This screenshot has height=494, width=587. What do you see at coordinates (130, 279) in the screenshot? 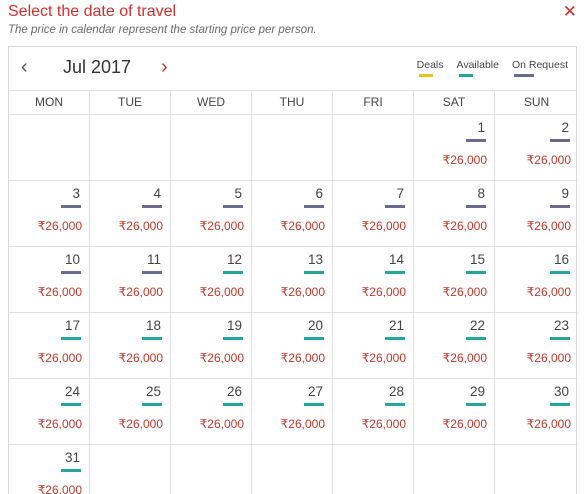
I see `day-cell: 11 ₹26,000` at bounding box center [130, 279].